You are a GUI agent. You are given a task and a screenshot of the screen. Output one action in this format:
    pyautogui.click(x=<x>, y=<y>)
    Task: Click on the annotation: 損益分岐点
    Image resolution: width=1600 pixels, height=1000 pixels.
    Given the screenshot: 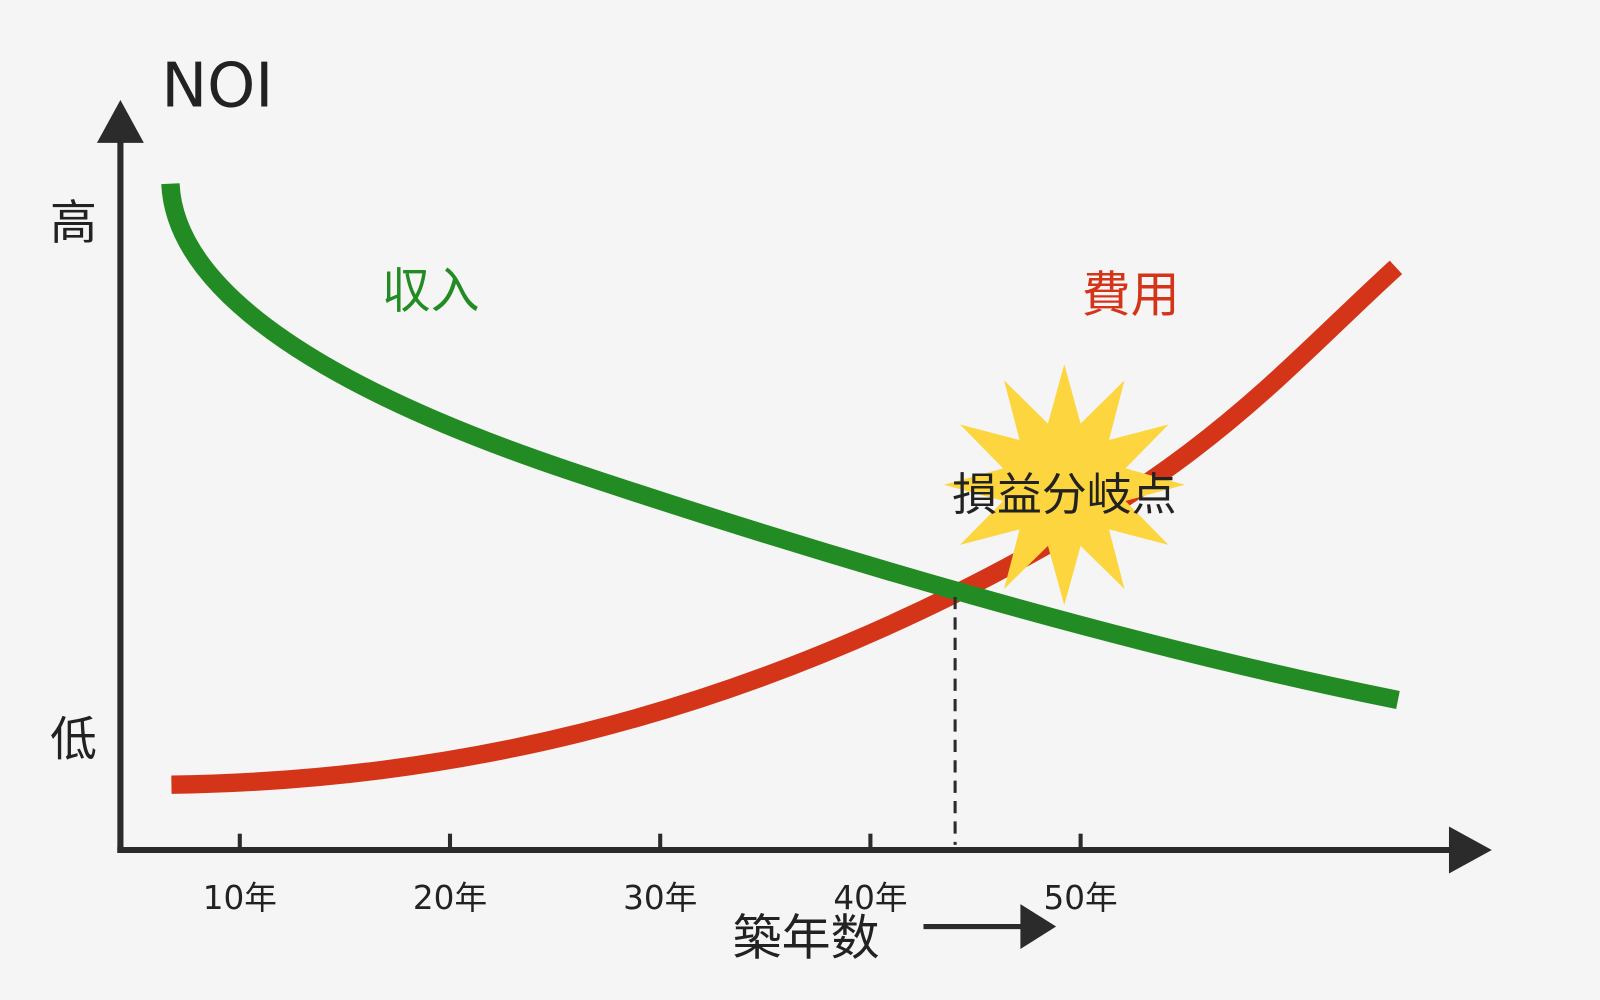 What is the action you would take?
    pyautogui.click(x=1064, y=494)
    